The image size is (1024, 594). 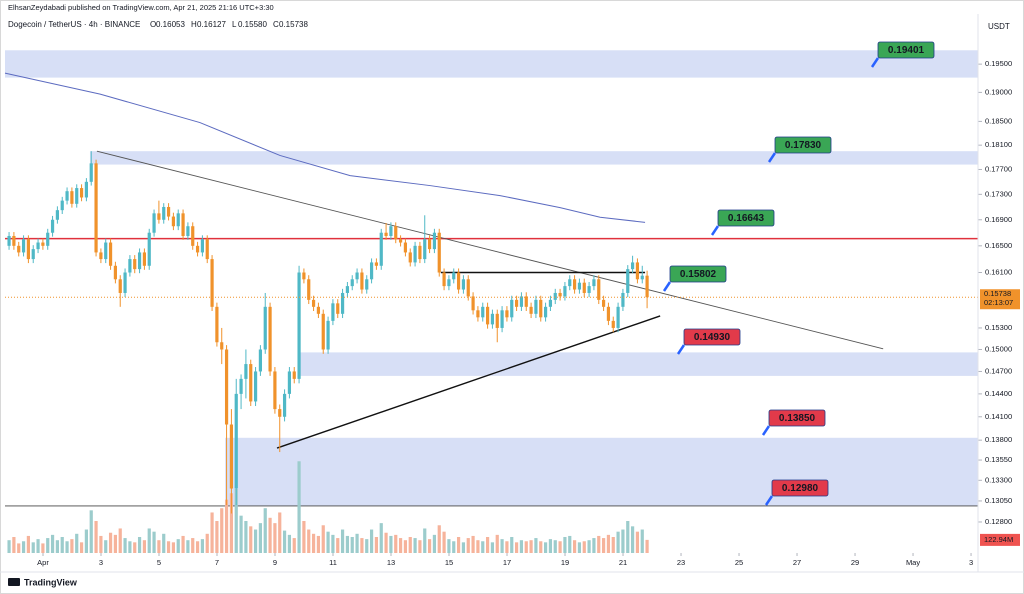 What do you see at coordinates (217, 562) in the screenshot?
I see `x-tick-label: 7` at bounding box center [217, 562].